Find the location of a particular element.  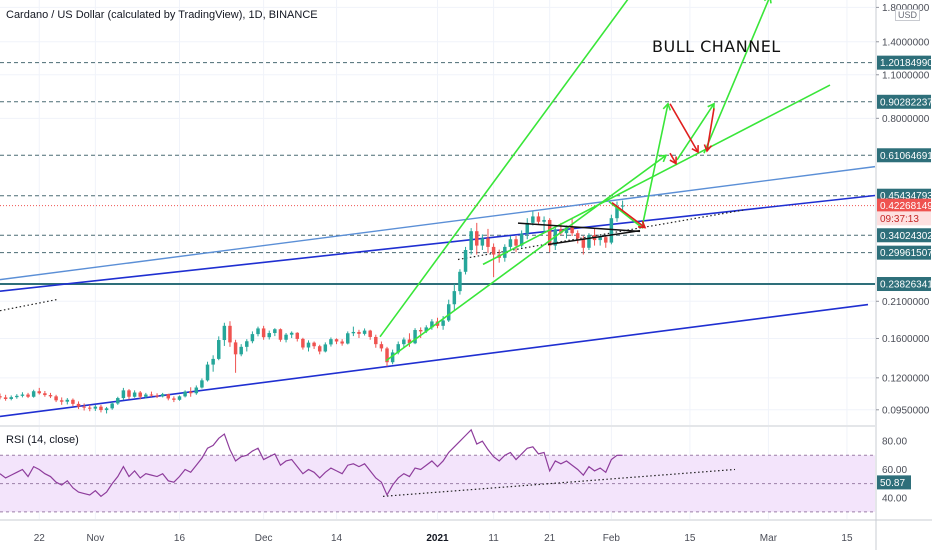

price-tag-label: 0.90282237 is located at coordinates (906, 102).